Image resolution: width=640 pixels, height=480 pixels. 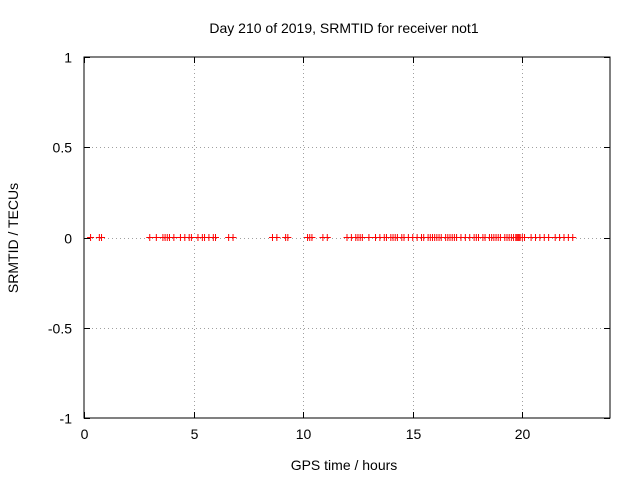 I want to click on x-tick-label: 10, so click(x=304, y=434).